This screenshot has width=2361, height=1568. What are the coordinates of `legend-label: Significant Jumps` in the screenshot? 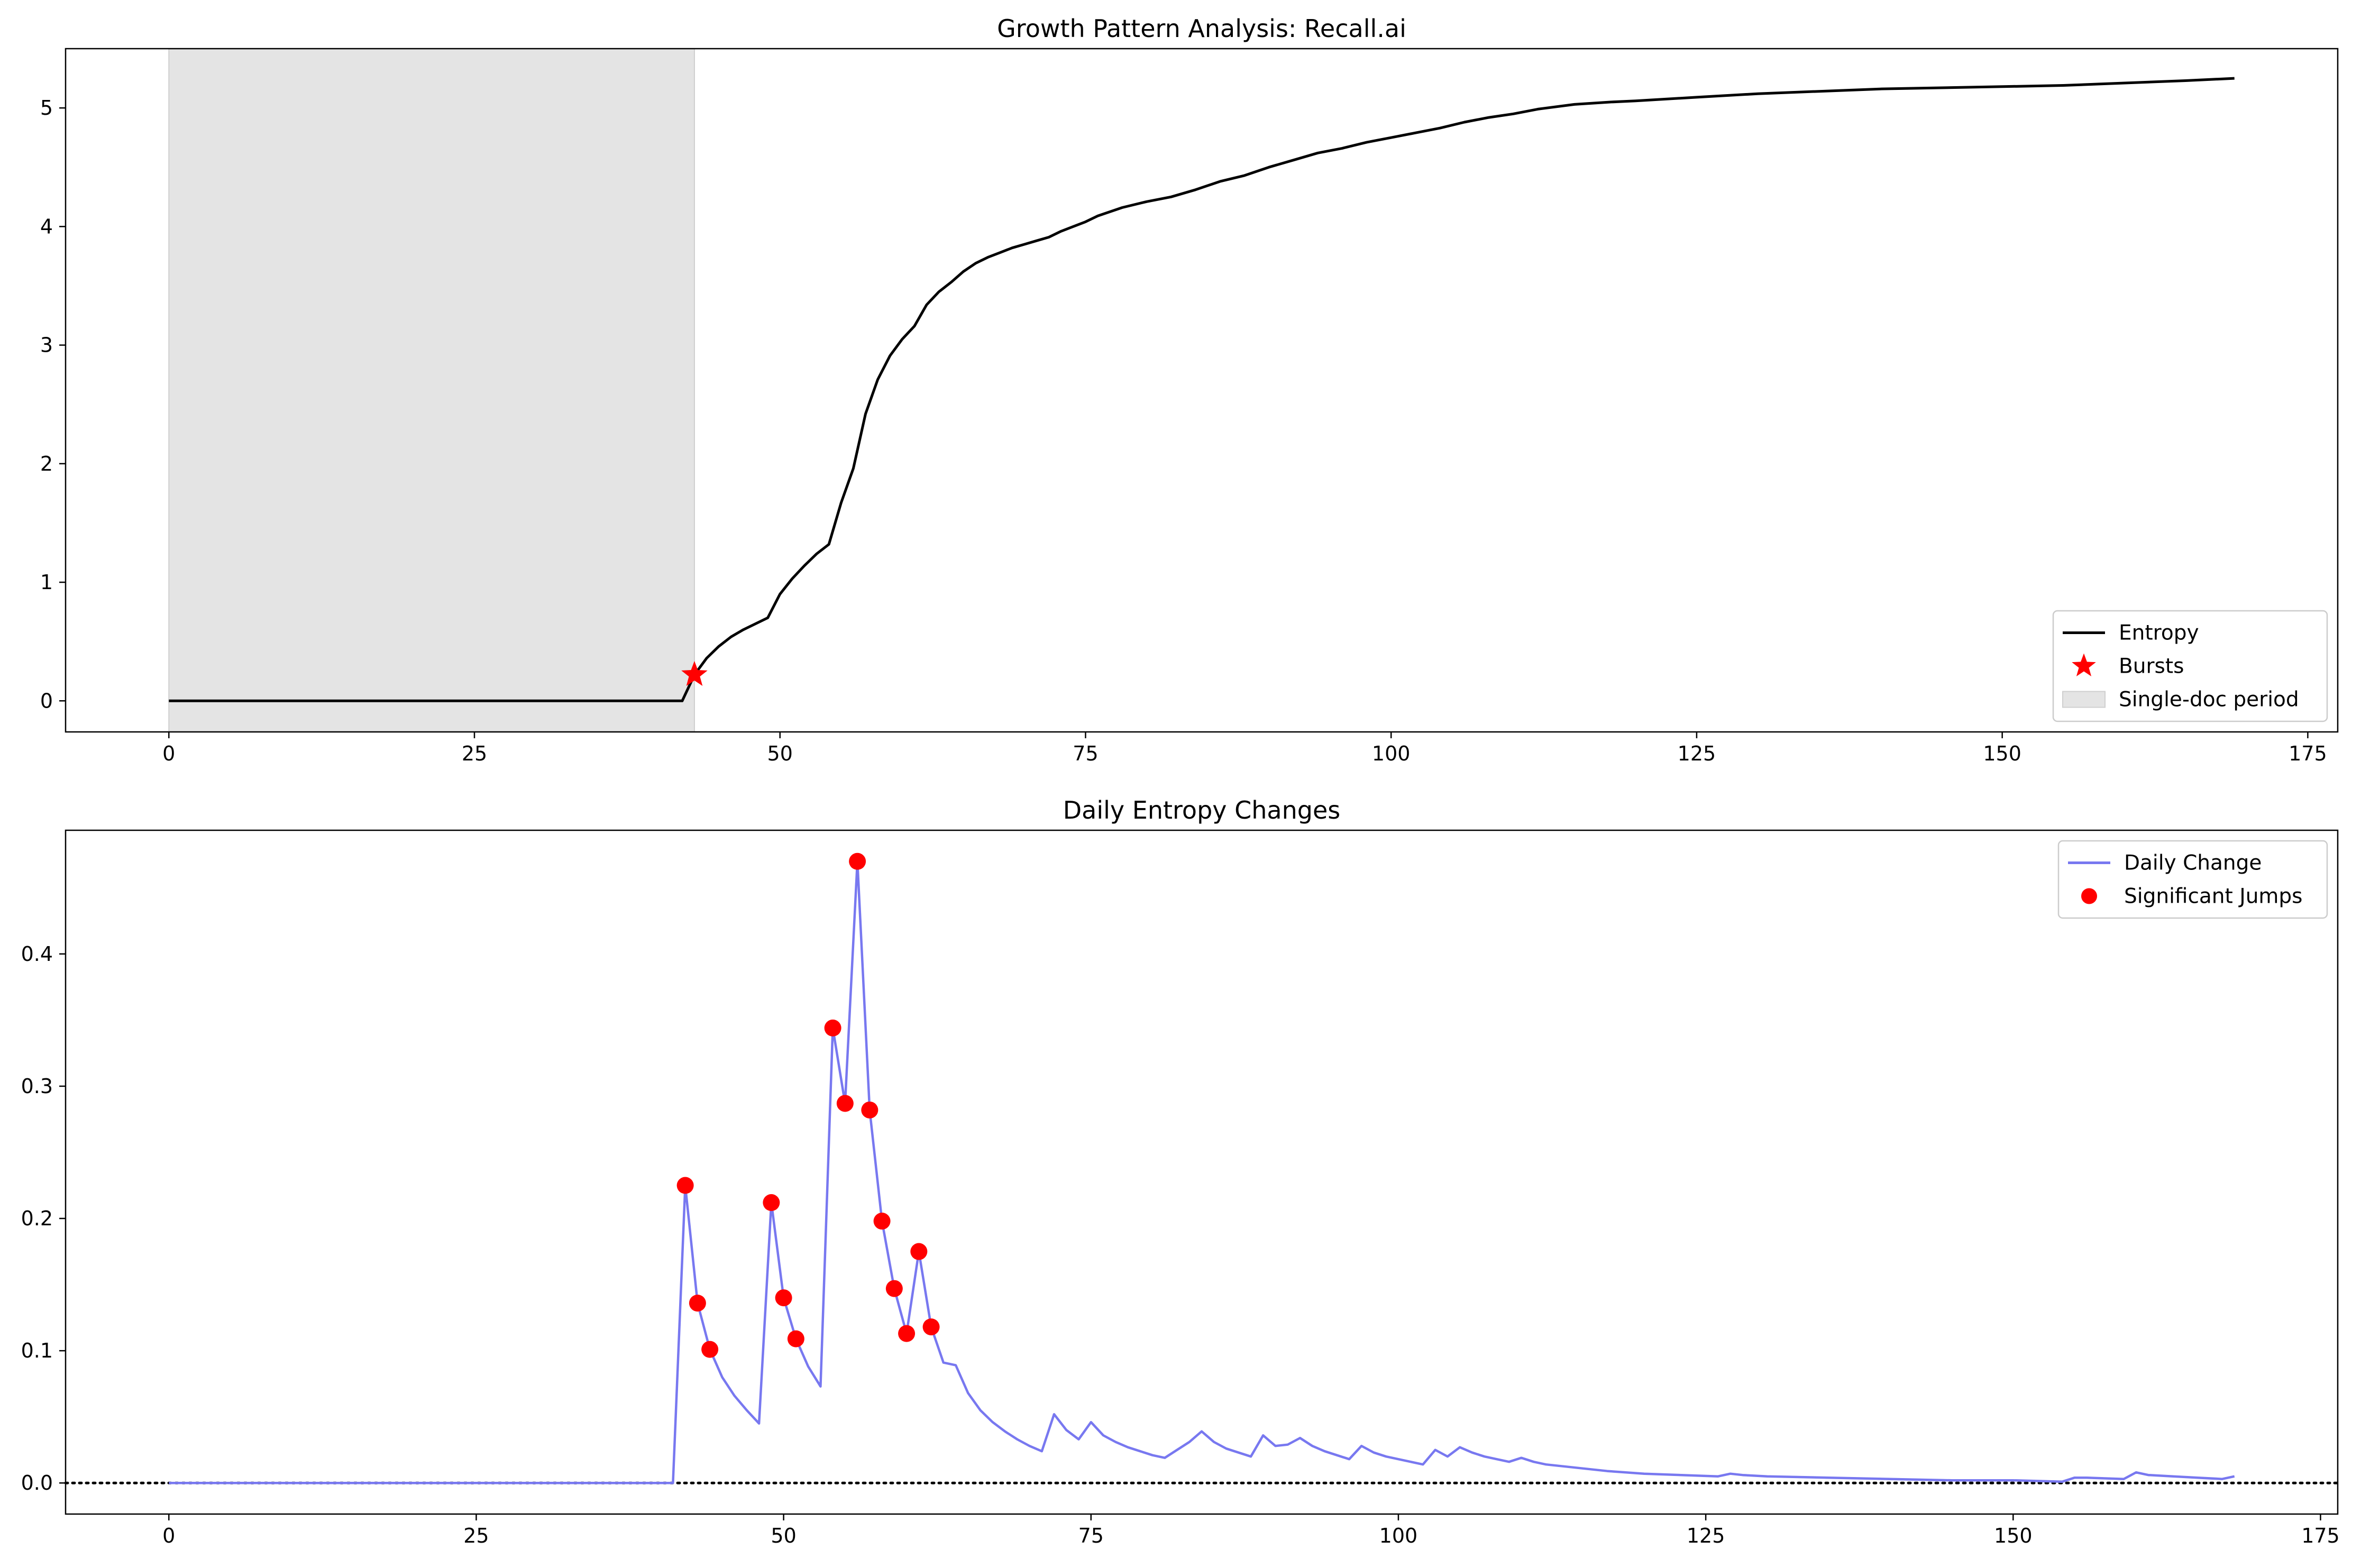 It's located at (2214, 897).